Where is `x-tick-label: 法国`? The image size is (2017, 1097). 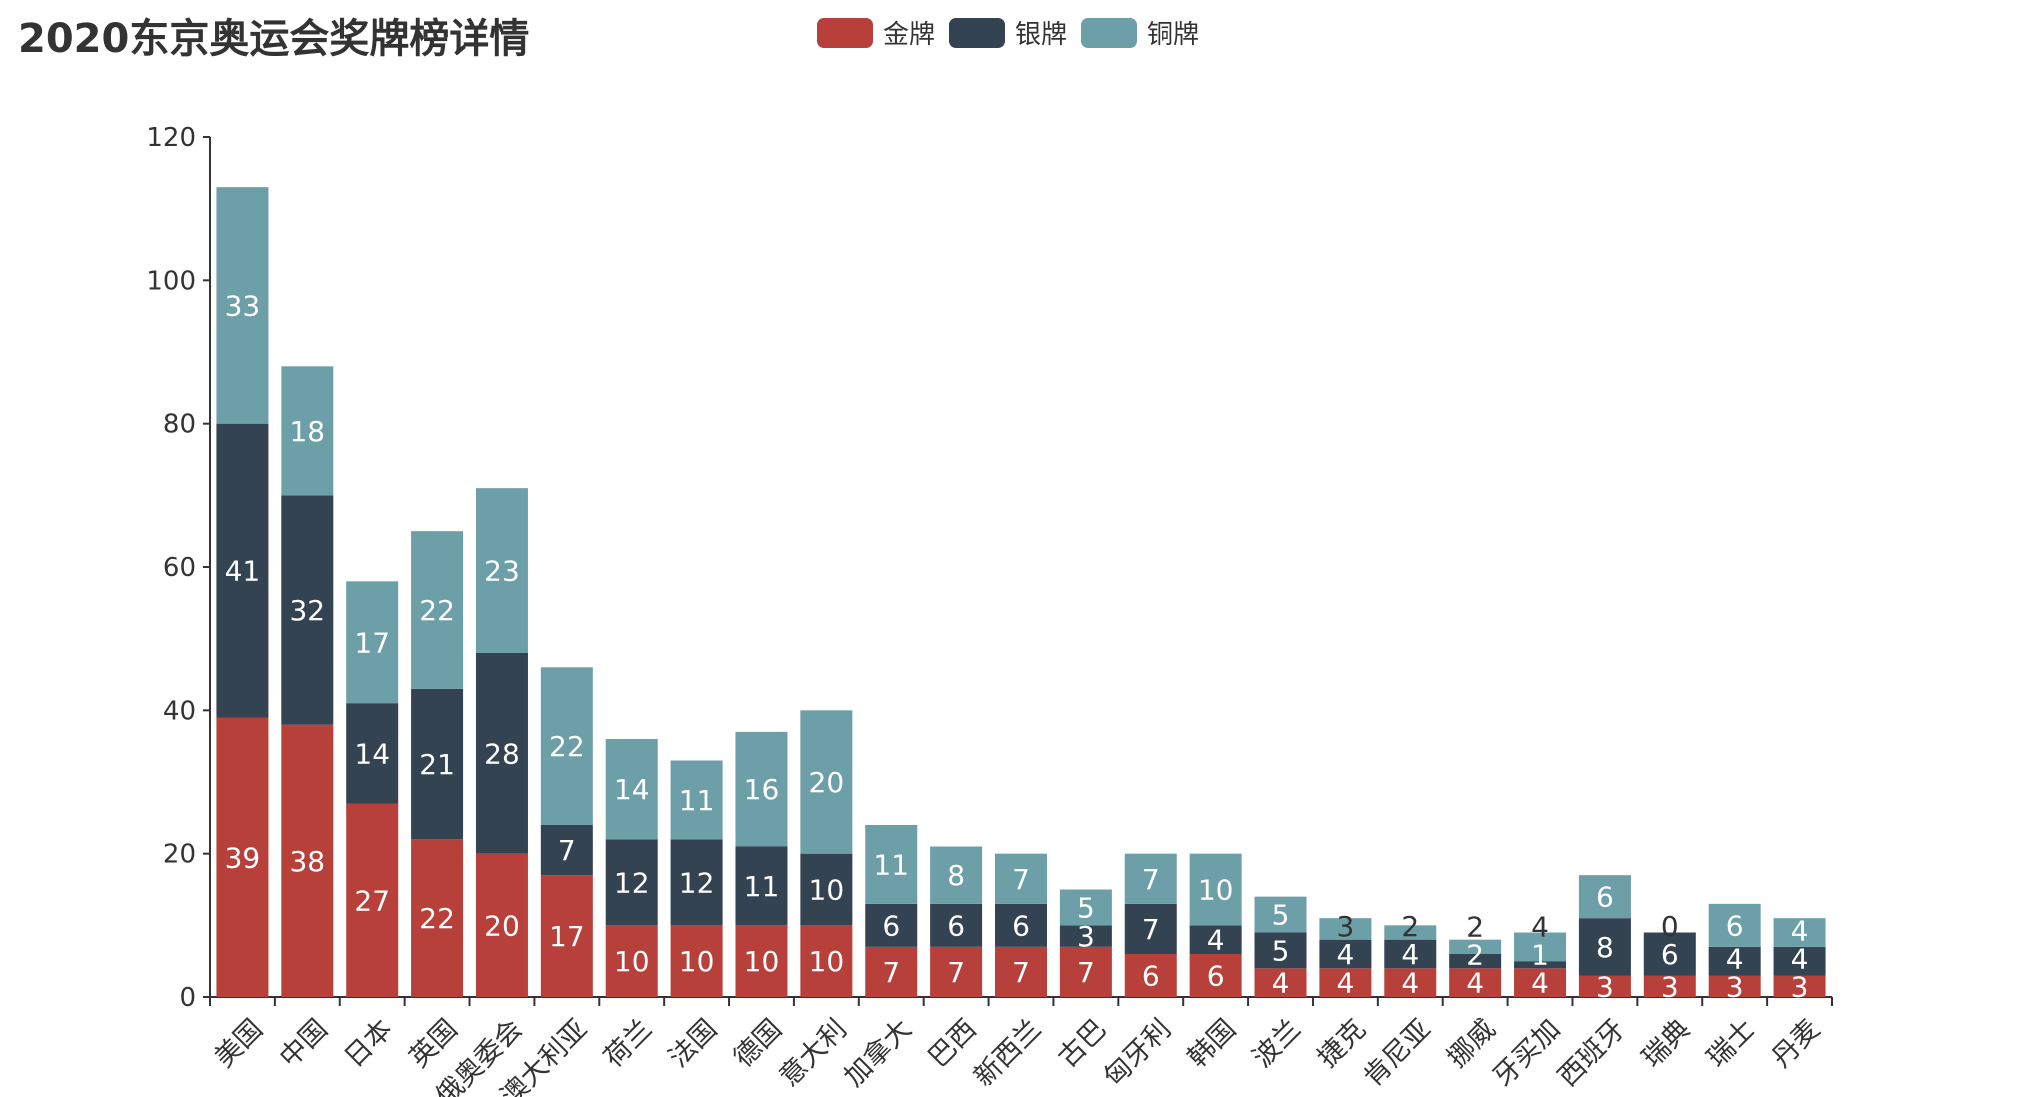 x-tick-label: 法国 is located at coordinates (693, 1044).